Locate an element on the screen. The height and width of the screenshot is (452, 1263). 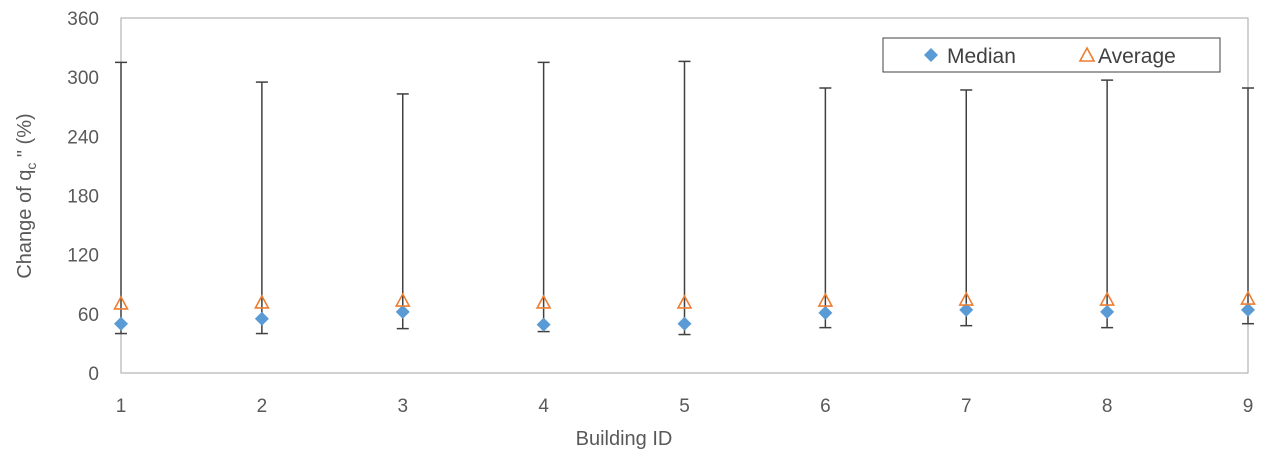
y-axis-title-subscript: c is located at coordinates (31, 166).